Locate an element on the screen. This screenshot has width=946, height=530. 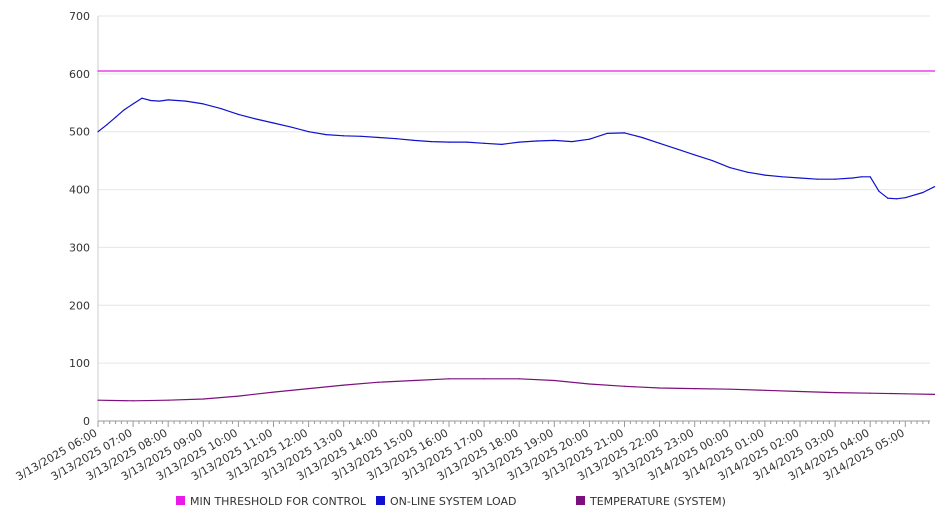
y-tick-label: 200 is located at coordinates (79, 305).